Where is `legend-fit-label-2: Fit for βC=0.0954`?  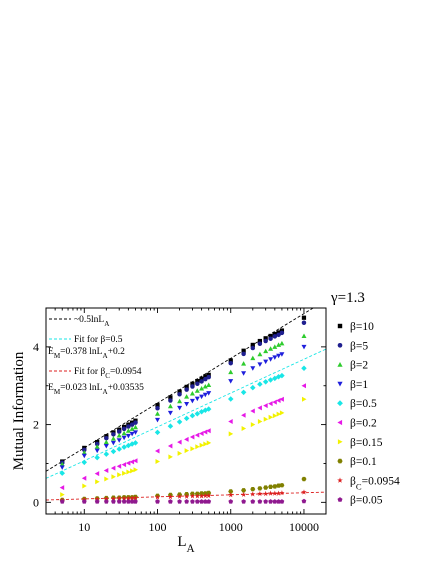 legend-fit-label-2: Fit for βC=0.0954 is located at coordinates (108, 373).